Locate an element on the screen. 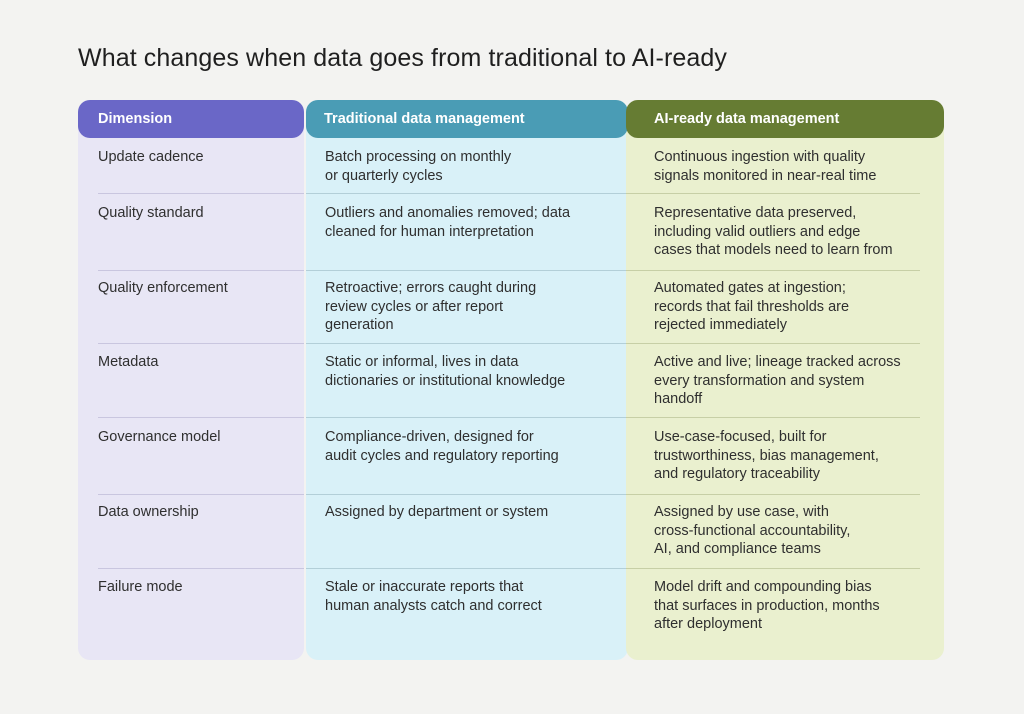  row-dimension-cell: Governance model is located at coordinates (198, 437).